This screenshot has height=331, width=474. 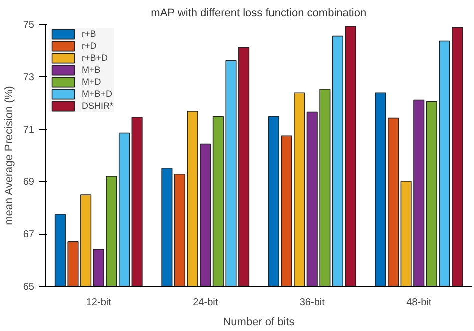 I want to click on y-tick-label: 65, so click(x=29, y=287).